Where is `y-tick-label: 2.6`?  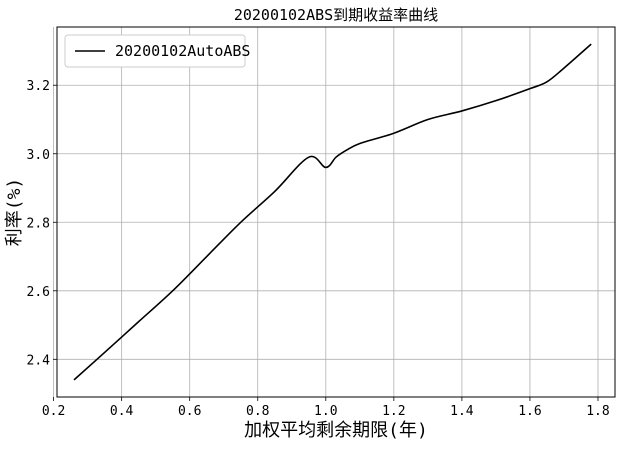
y-tick-label: 2.6 is located at coordinates (38, 292).